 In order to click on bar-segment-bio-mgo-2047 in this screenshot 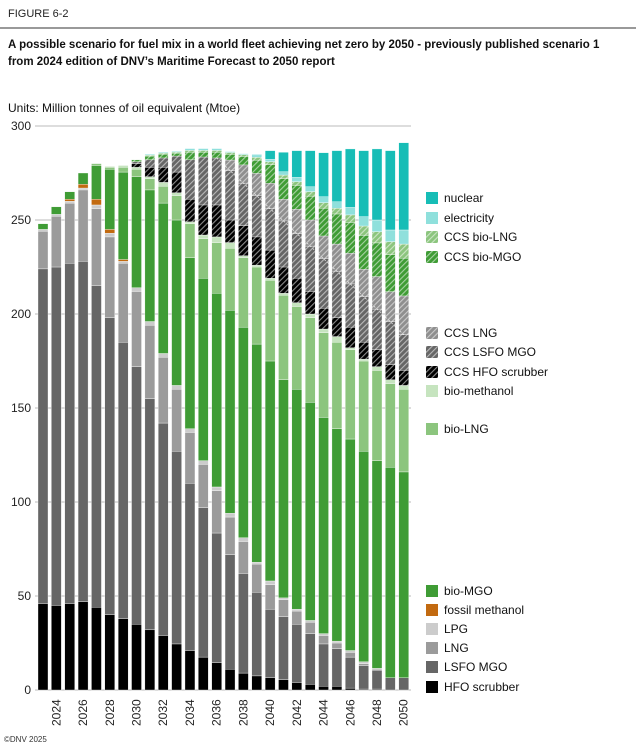, I will do `click(363, 556)`.